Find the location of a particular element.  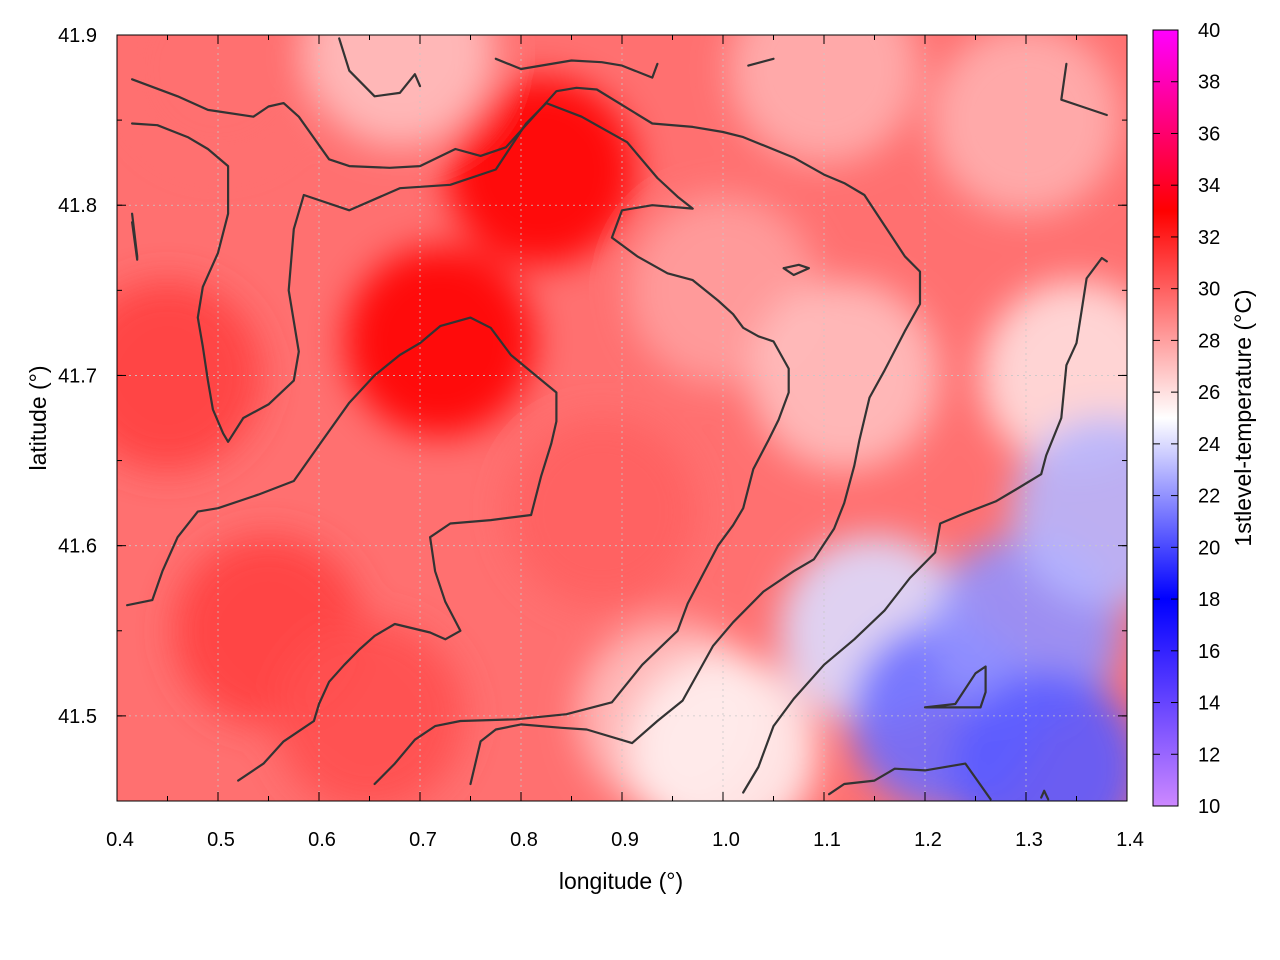

colorbar-tick-label: 34 is located at coordinates (1209, 186).